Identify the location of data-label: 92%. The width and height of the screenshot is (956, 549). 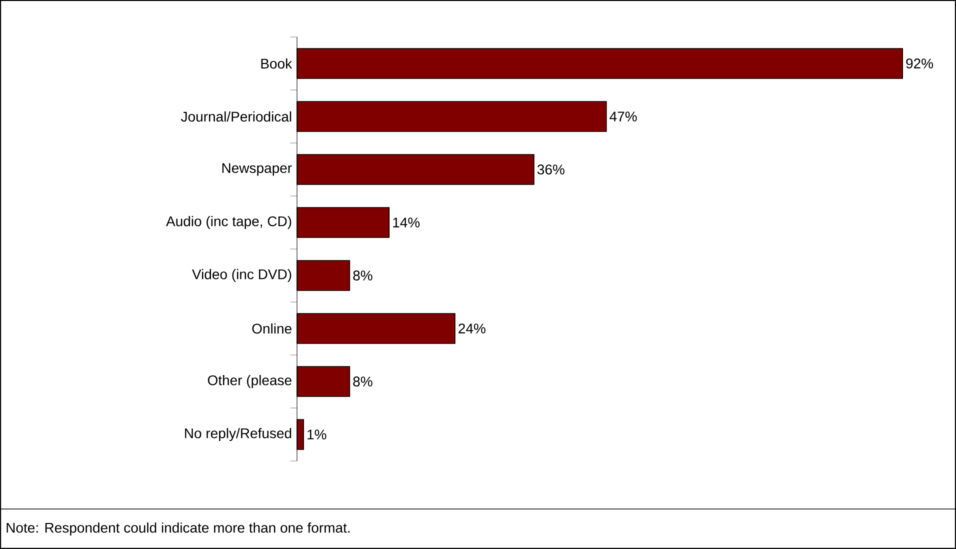
(920, 63).